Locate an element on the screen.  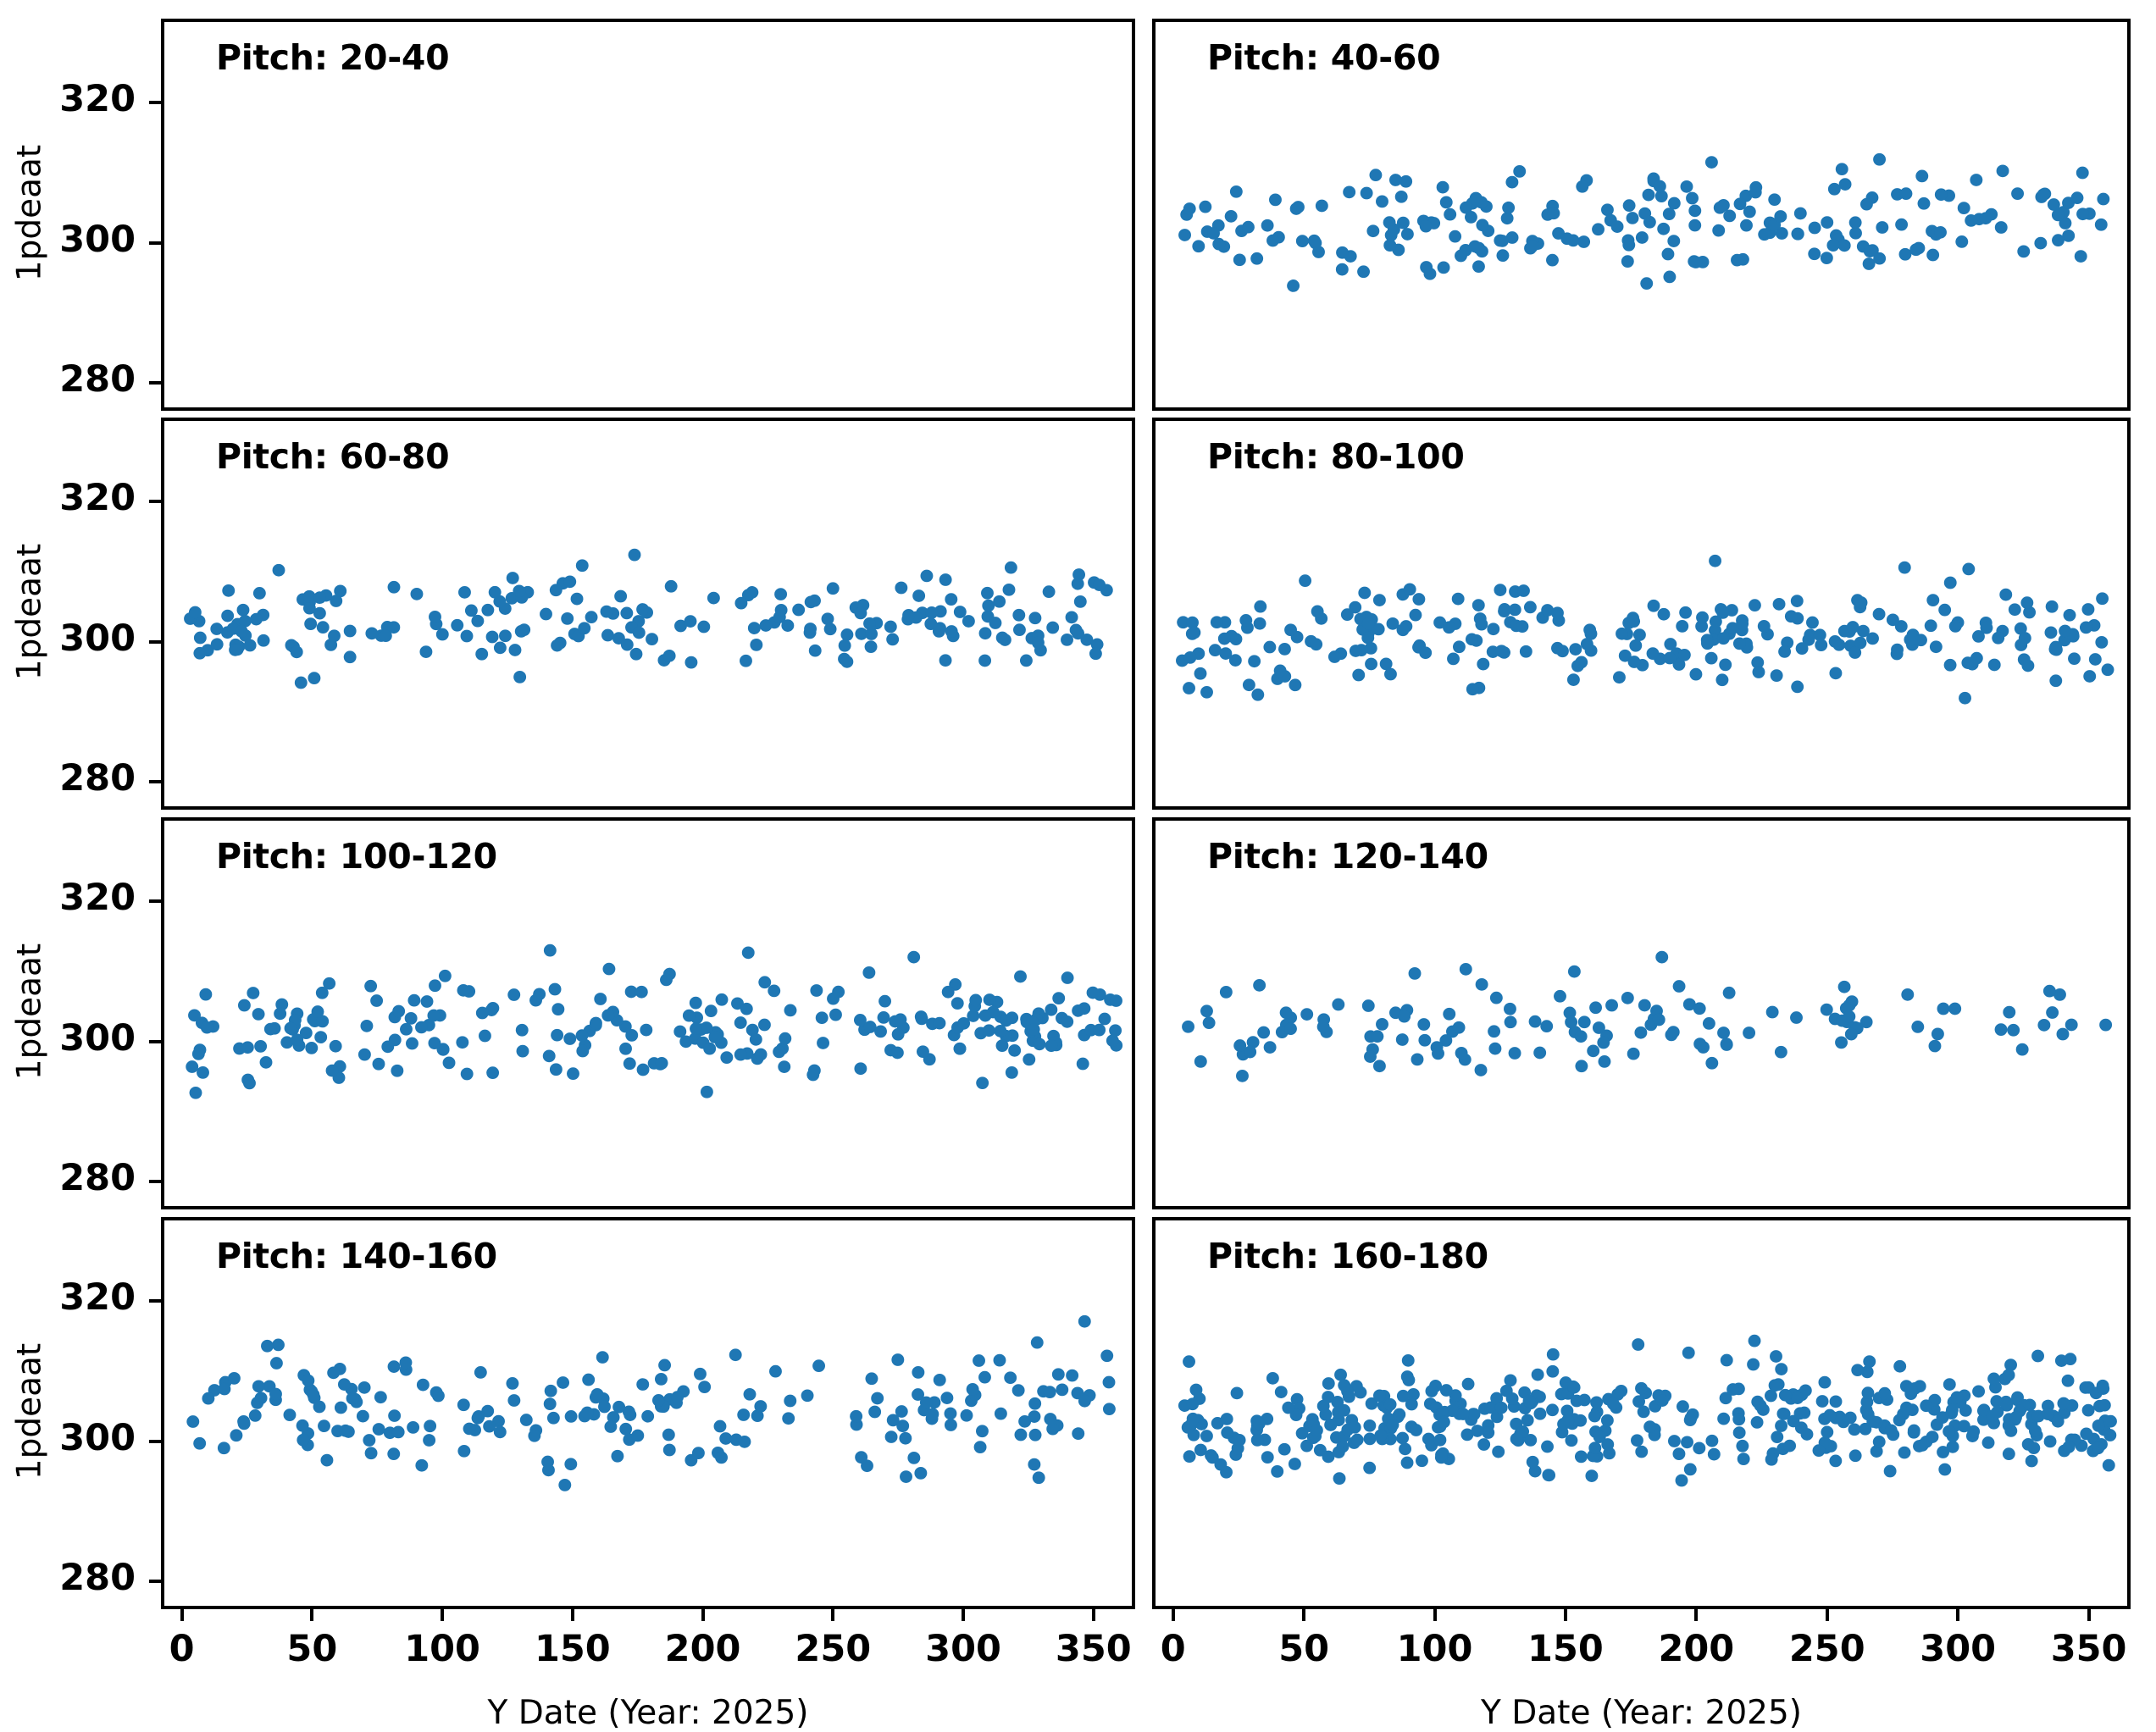
data-points-p7 is located at coordinates (651, 1402).